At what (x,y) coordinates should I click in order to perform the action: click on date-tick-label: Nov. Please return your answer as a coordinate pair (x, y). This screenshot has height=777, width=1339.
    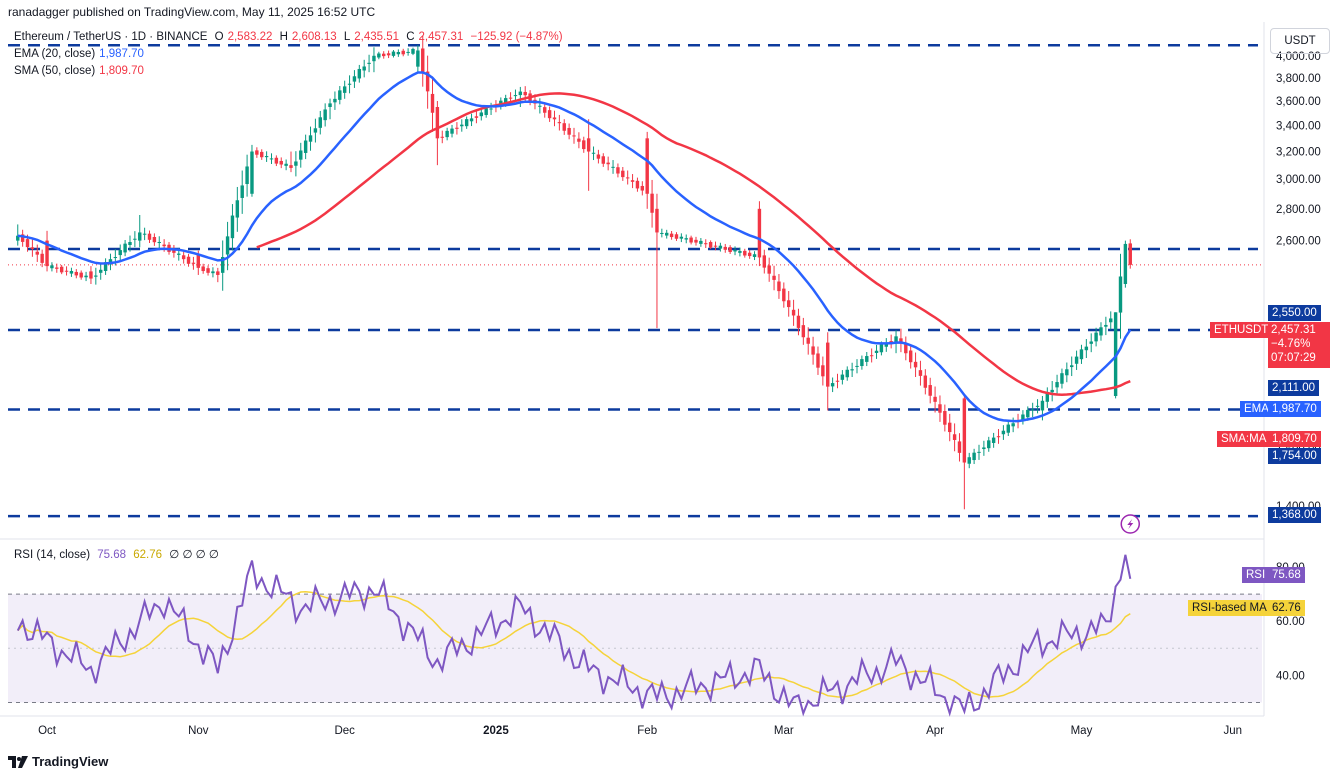
    Looking at the image, I should click on (198, 731).